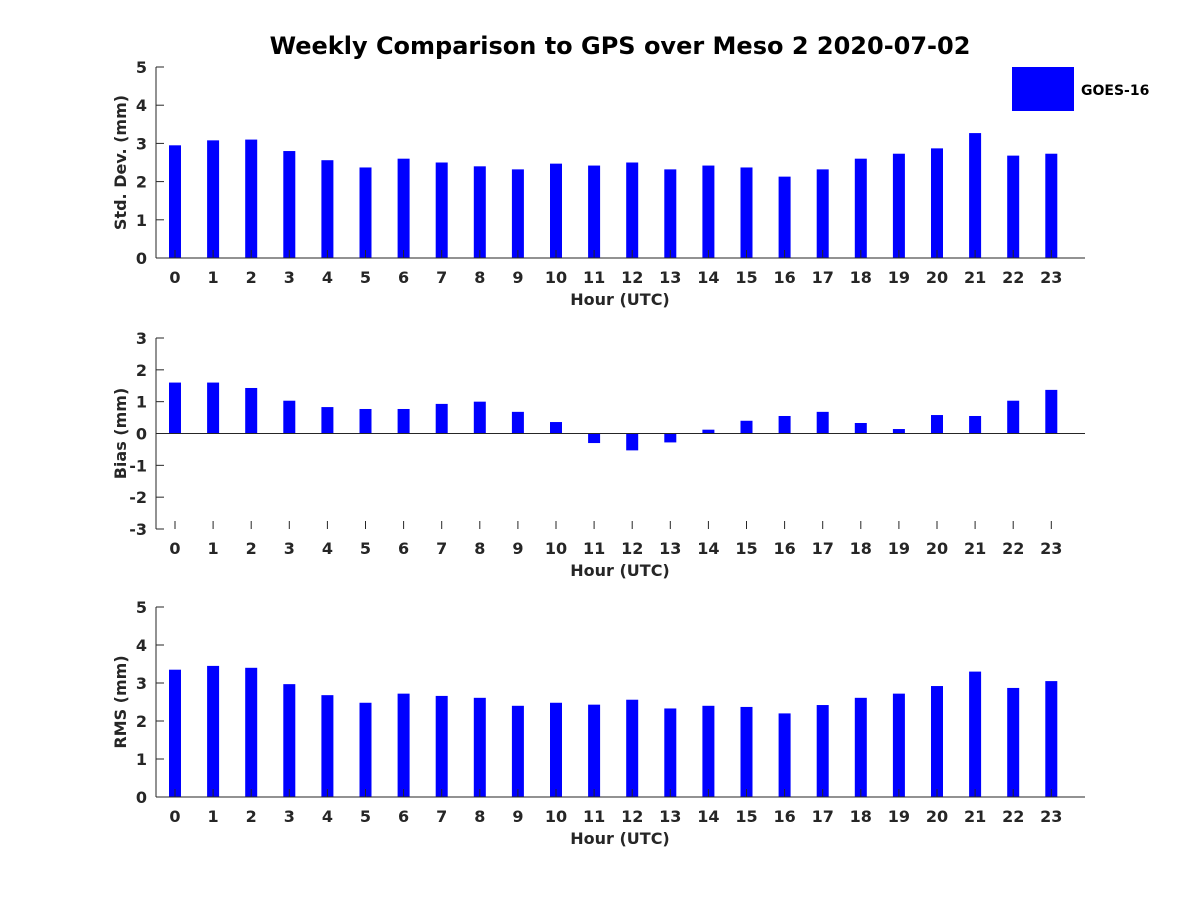 This screenshot has height=904, width=1200. Describe the element at coordinates (899, 277) in the screenshot. I see `x-tick-label: 19` at that location.